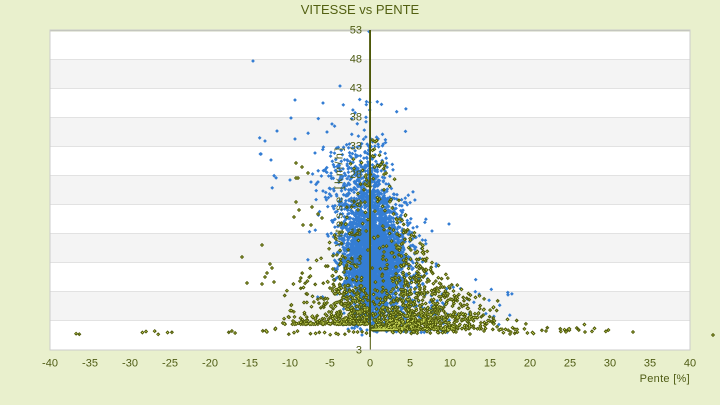  What do you see at coordinates (290, 364) in the screenshot?
I see `svg-text: -10` at bounding box center [290, 364].